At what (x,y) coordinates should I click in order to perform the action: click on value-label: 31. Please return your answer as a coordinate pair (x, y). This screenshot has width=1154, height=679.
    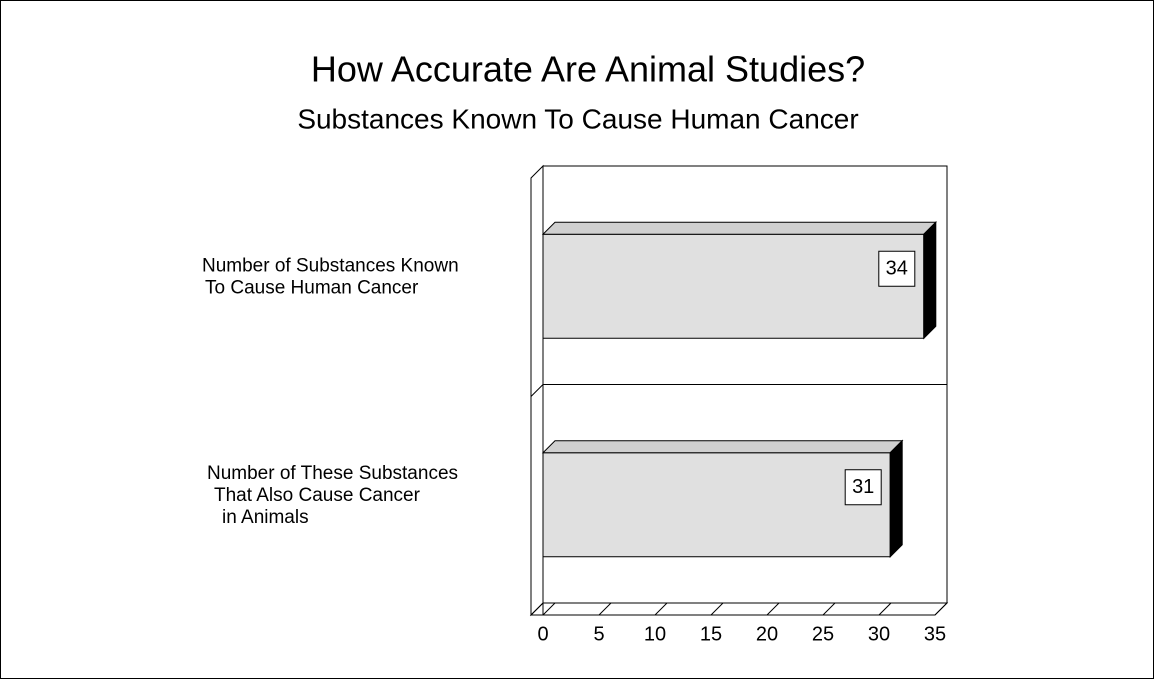
    Looking at the image, I should click on (863, 487).